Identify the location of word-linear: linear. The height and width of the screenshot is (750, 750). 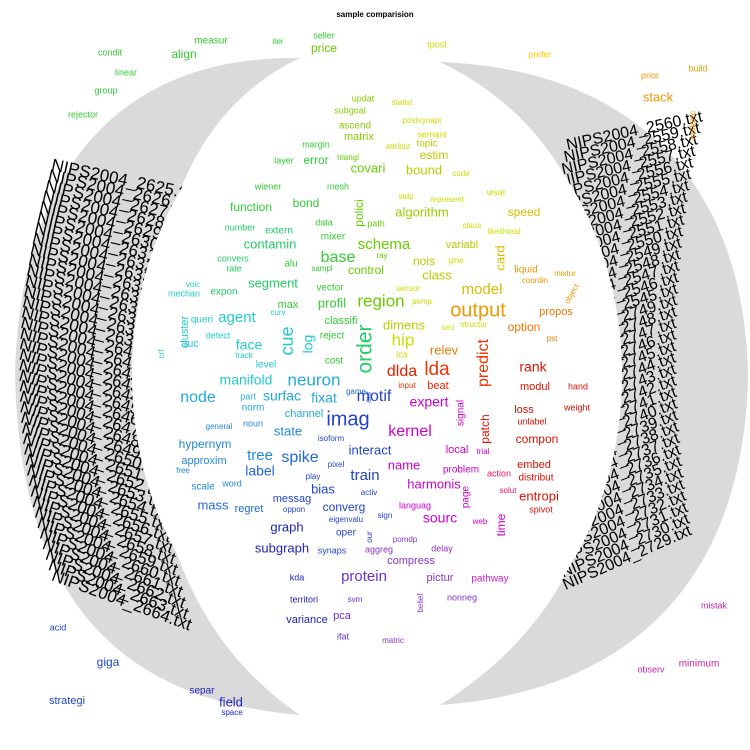
(126, 72).